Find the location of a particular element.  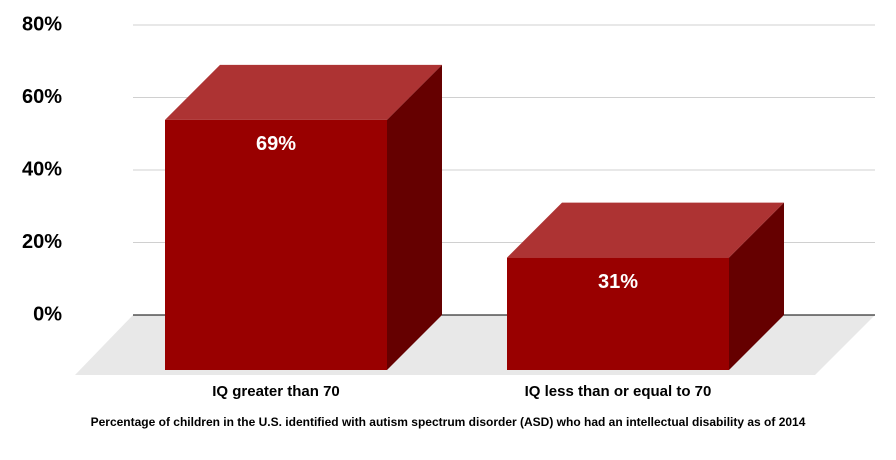

y-tick-label: 40% is located at coordinates (42, 169).